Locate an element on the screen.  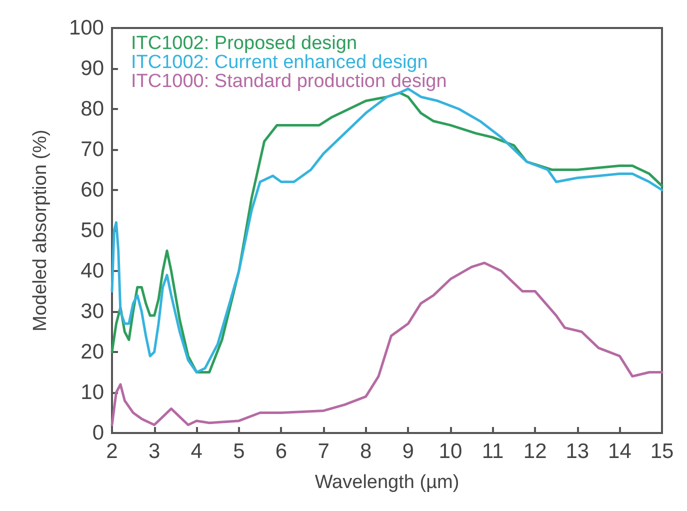
y-tick-label: 70 is located at coordinates (92, 149).